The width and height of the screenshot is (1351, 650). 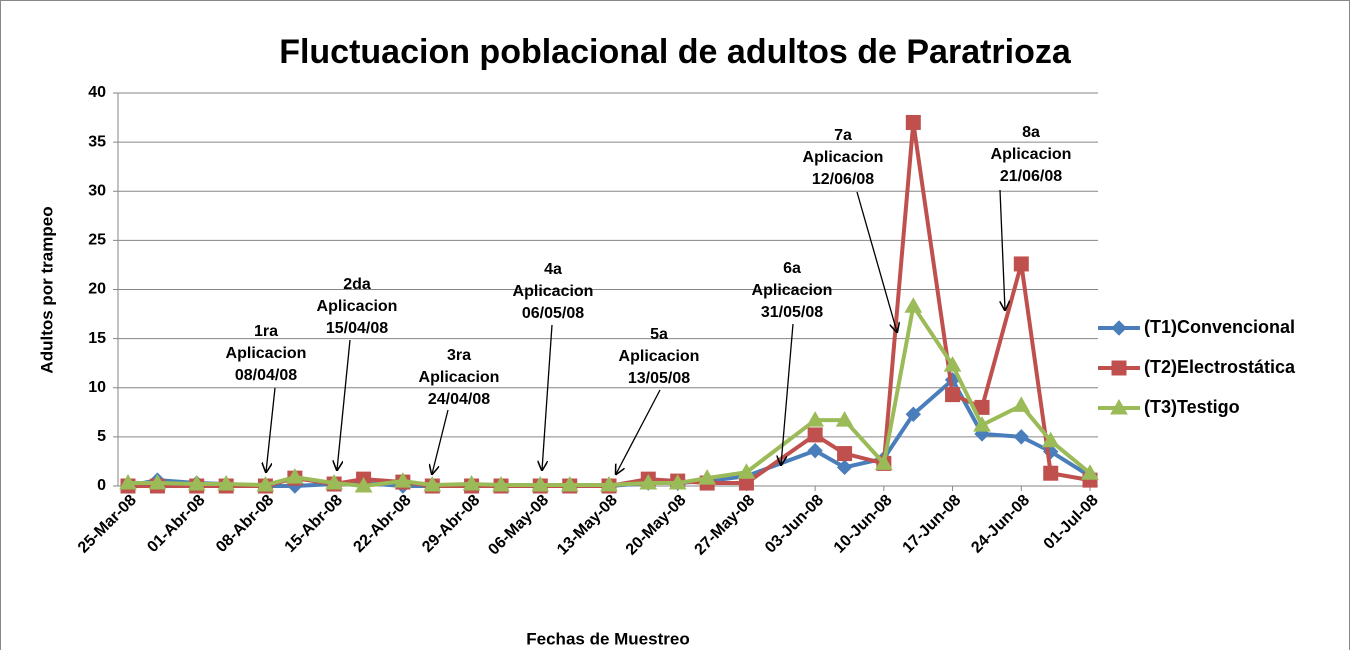 What do you see at coordinates (245, 524) in the screenshot?
I see `x-tick-label: 08-Abr-08` at bounding box center [245, 524].